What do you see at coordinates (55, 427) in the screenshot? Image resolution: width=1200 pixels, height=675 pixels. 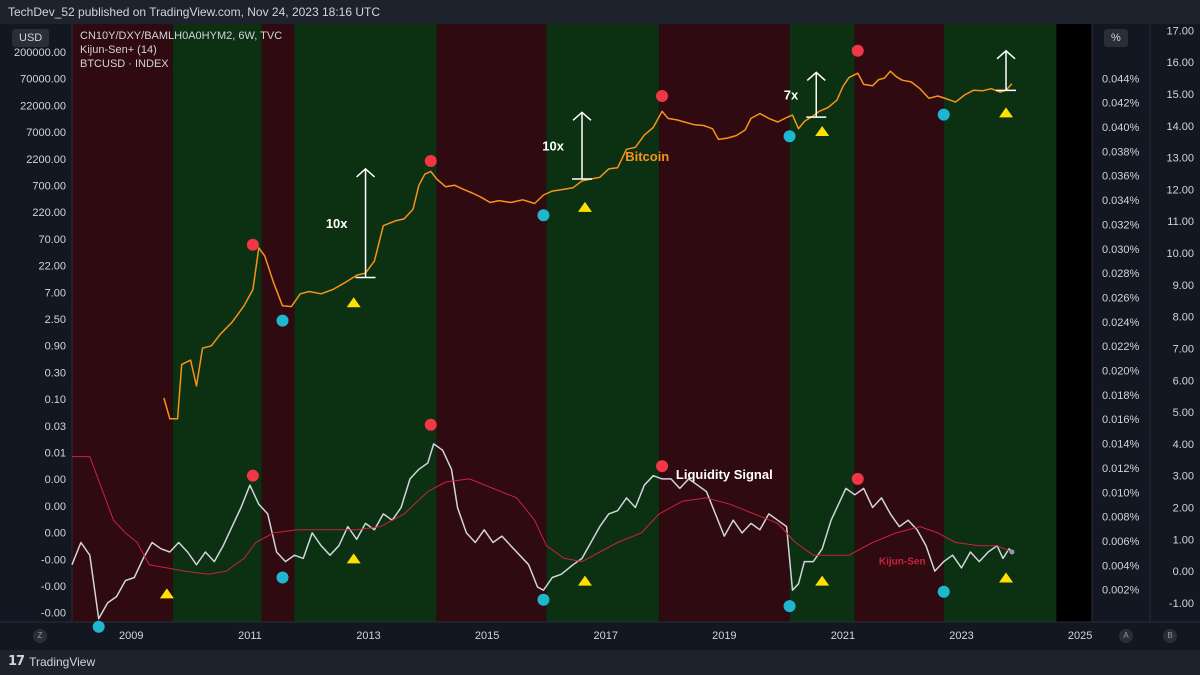 I see `left-tick-label: 0.03` at bounding box center [55, 427].